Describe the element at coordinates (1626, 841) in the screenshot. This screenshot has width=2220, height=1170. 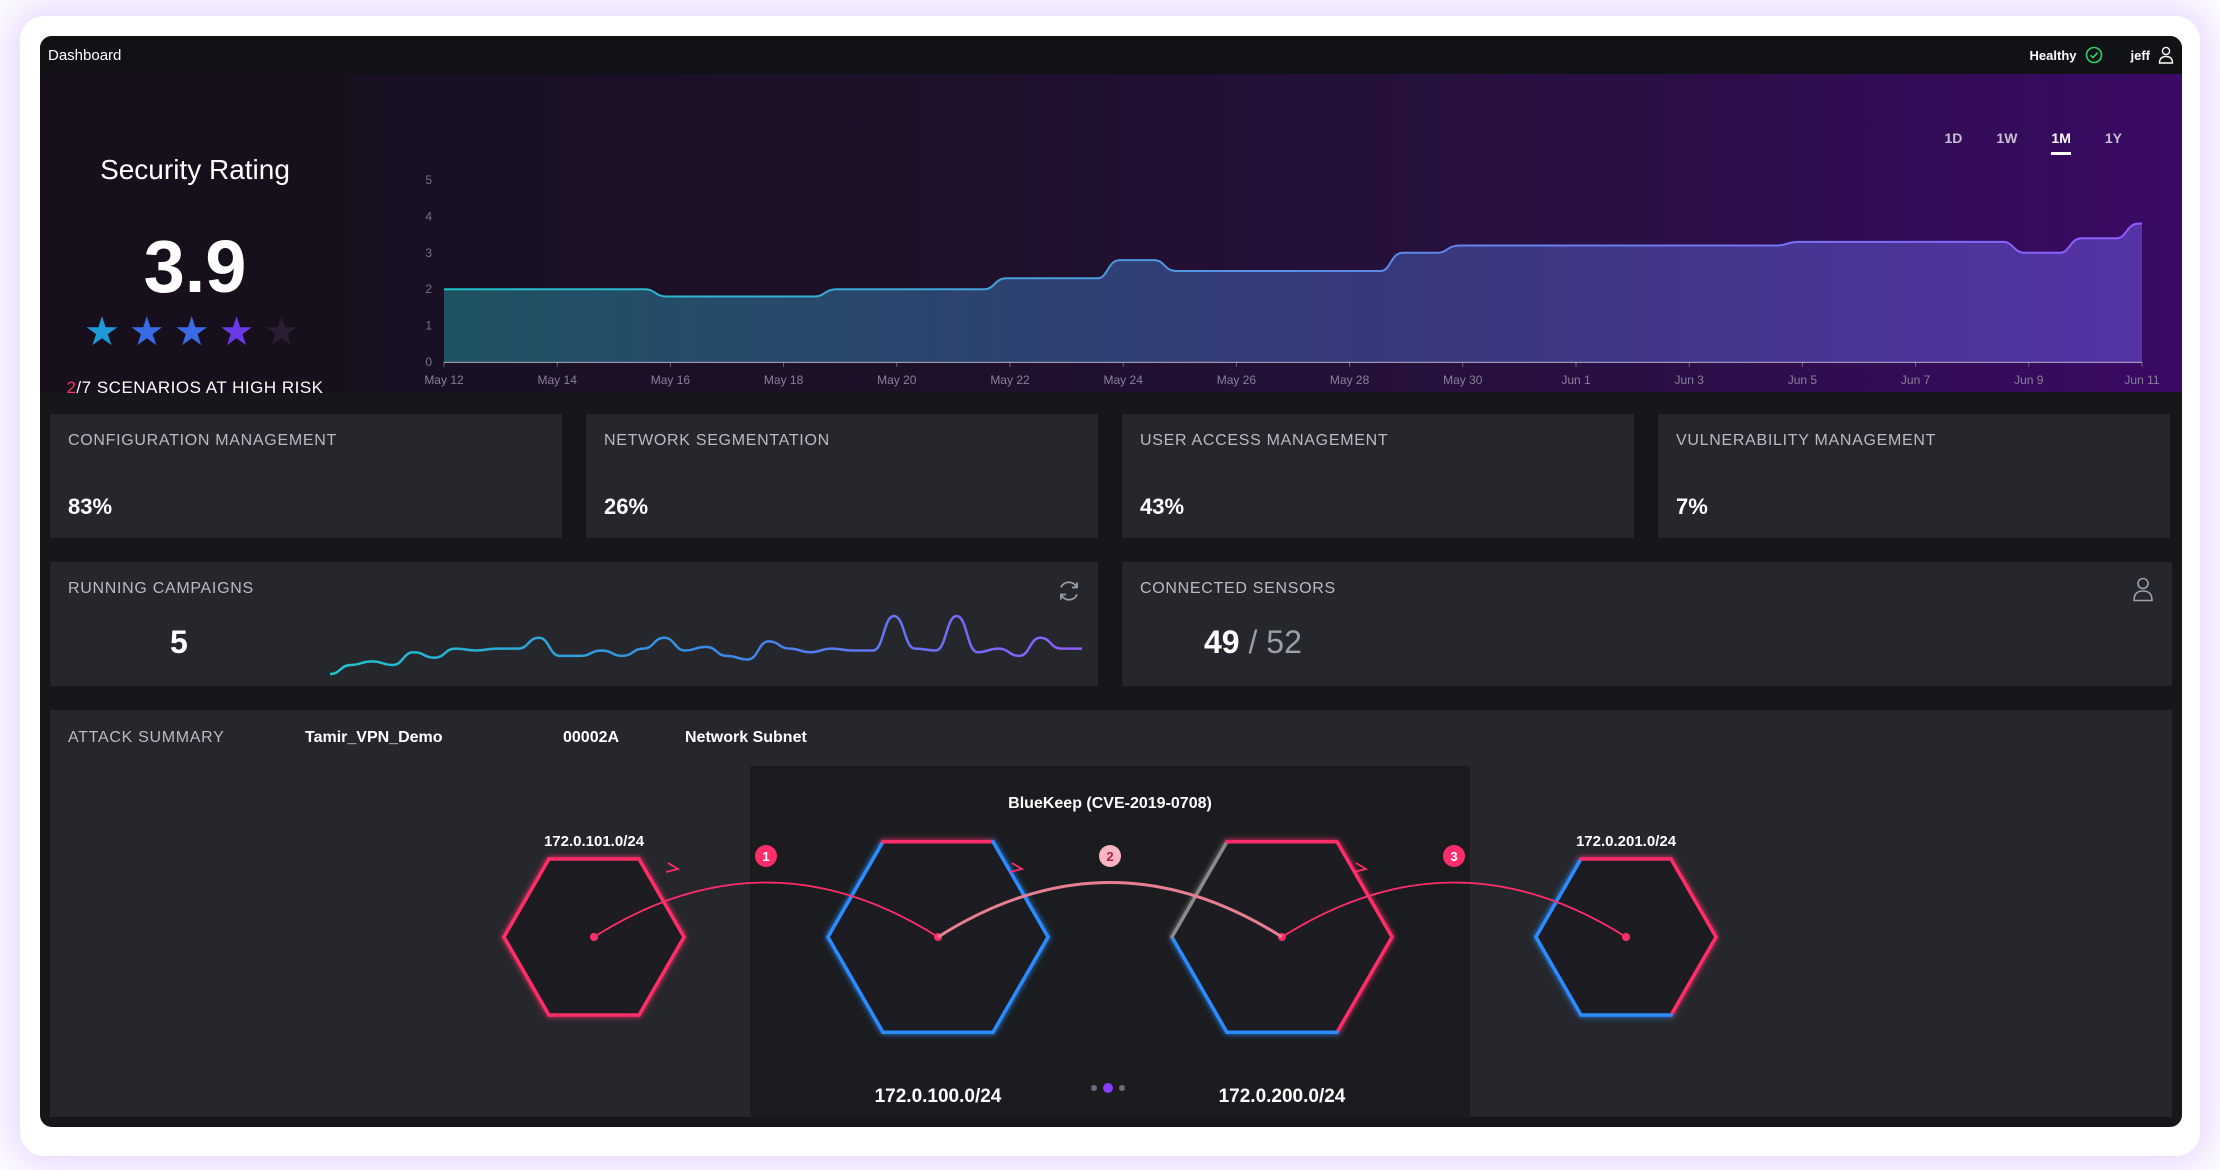
I see `subnet-label: 172.0.201.0/24` at that location.